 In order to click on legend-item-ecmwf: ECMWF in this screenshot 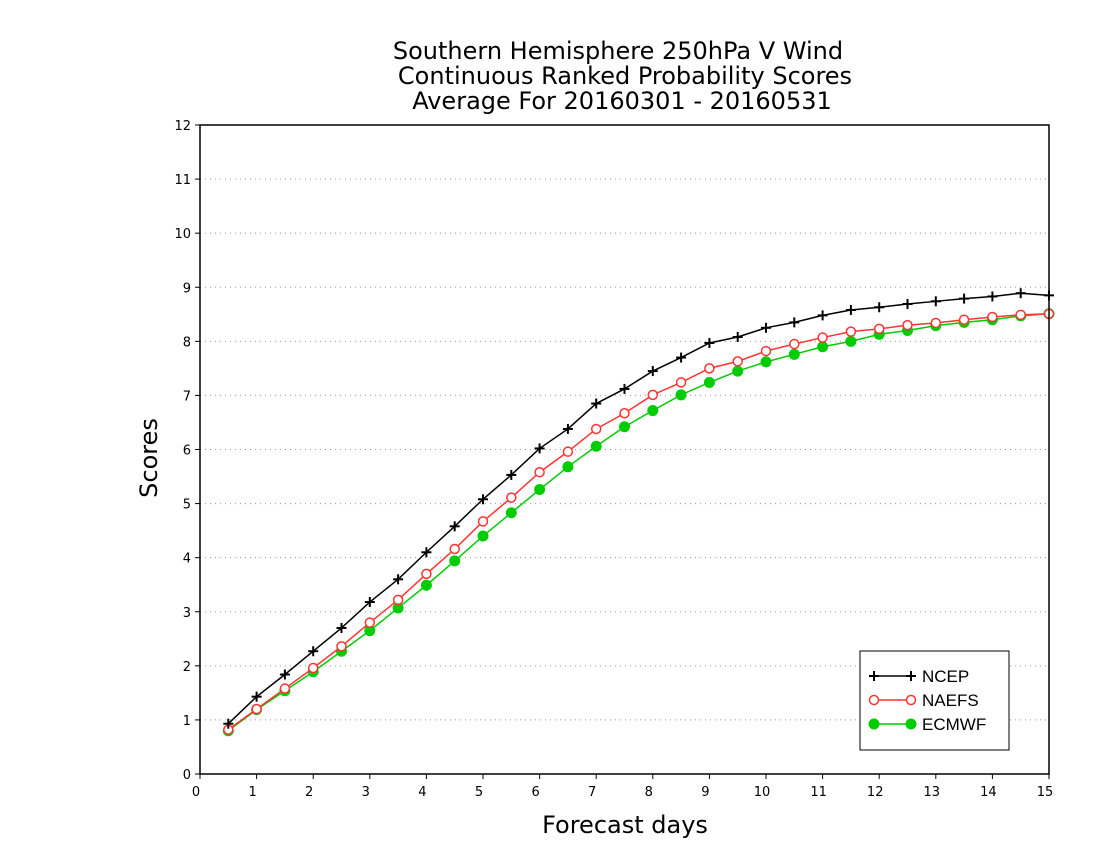, I will do `click(927, 724)`.